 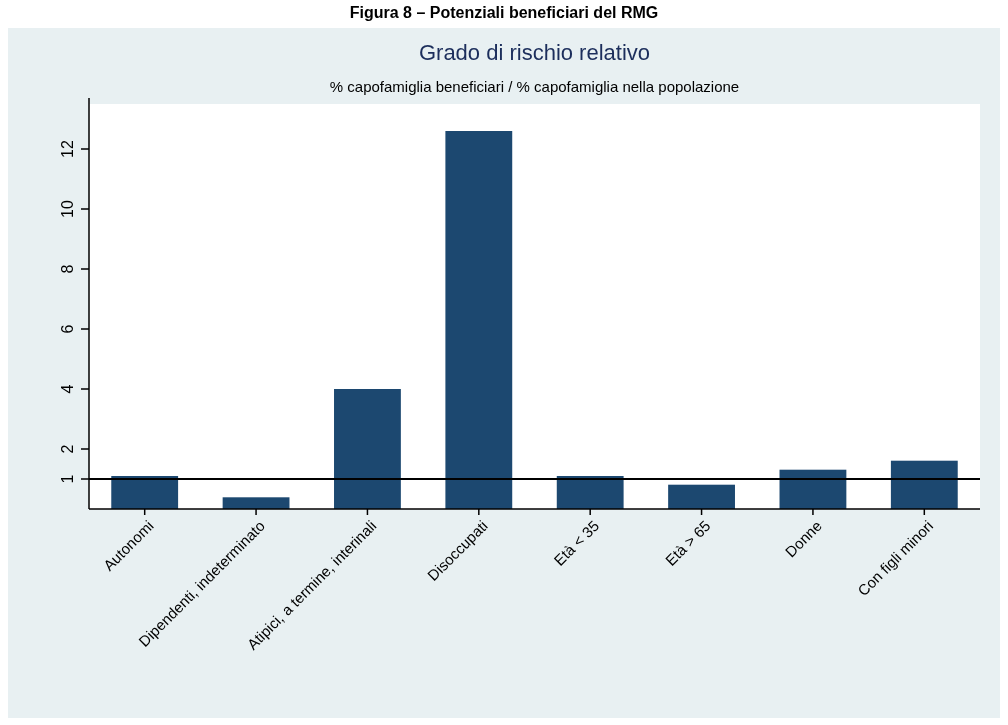 What do you see at coordinates (67, 149) in the screenshot?
I see `y-tick-label: 12` at bounding box center [67, 149].